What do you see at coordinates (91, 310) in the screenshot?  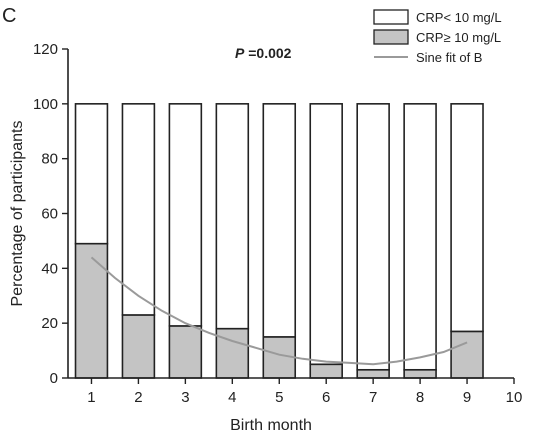 I see `bar-segment-month-1-crp-high` at bounding box center [91, 310].